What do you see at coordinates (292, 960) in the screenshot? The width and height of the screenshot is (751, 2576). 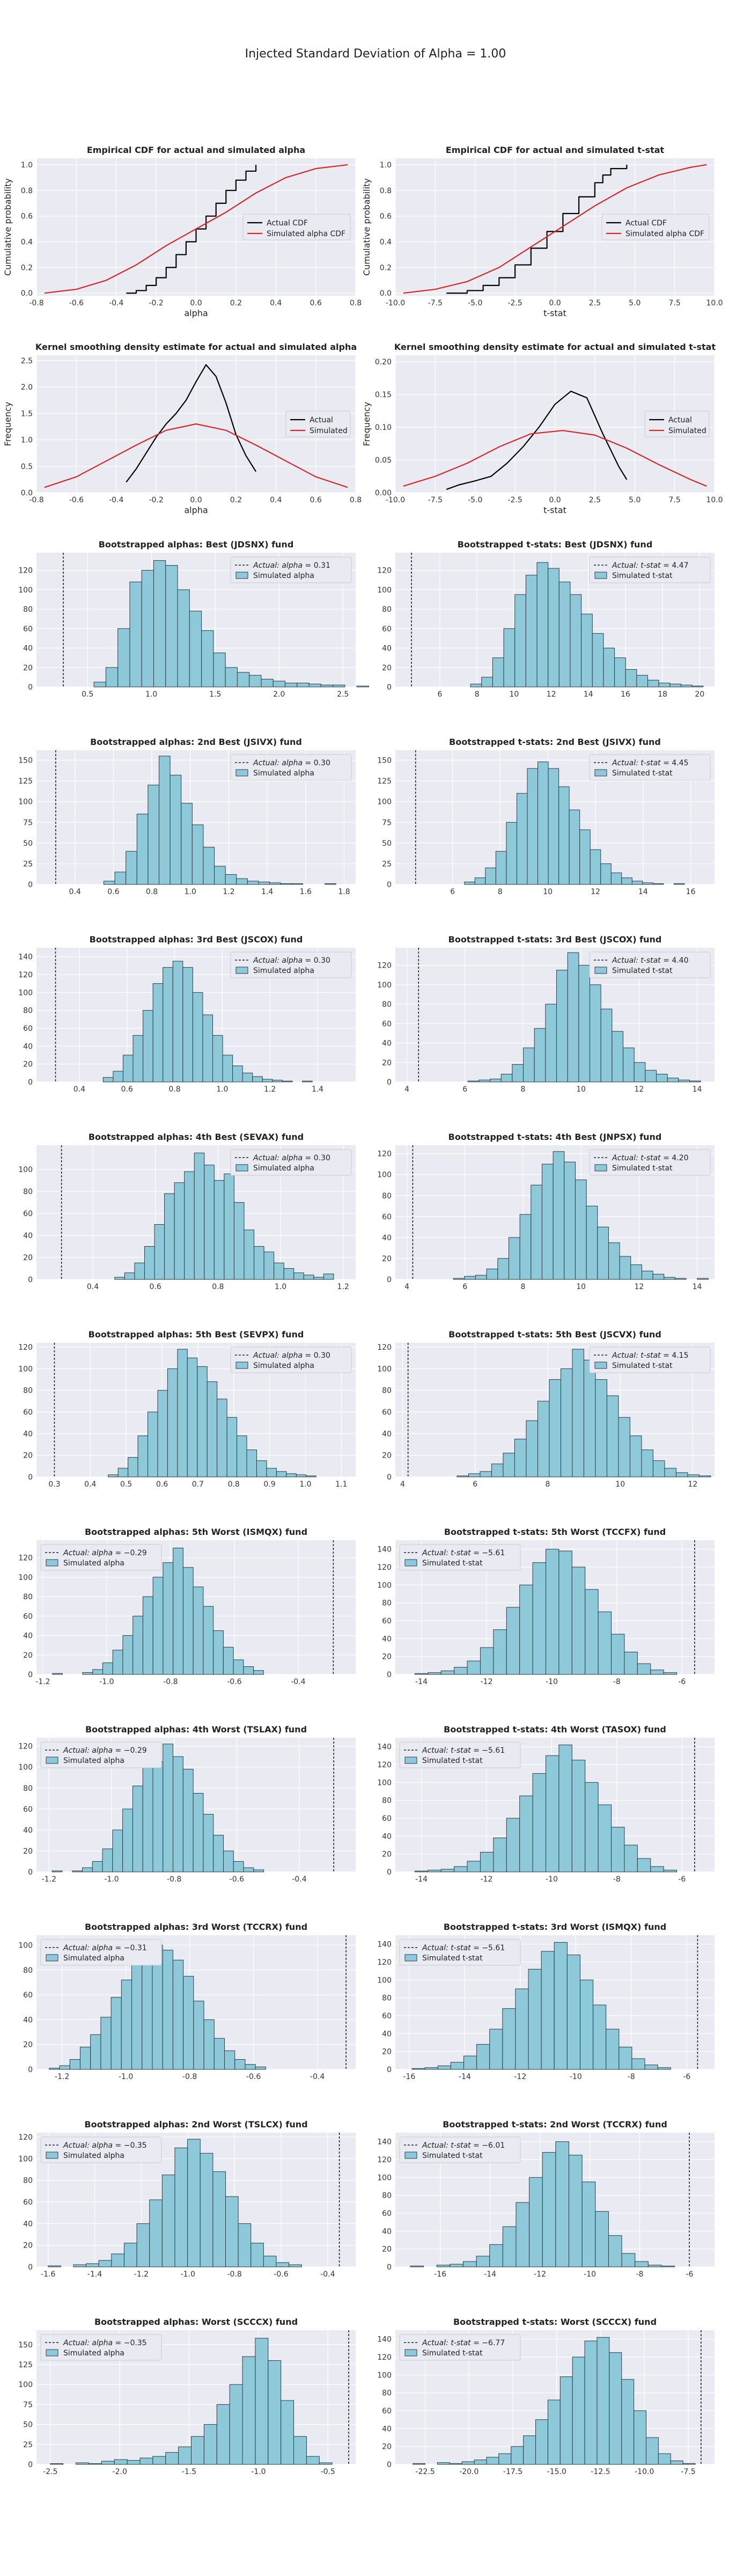 I see `legend-label-actual: Actual: alpha = 0.30` at bounding box center [292, 960].